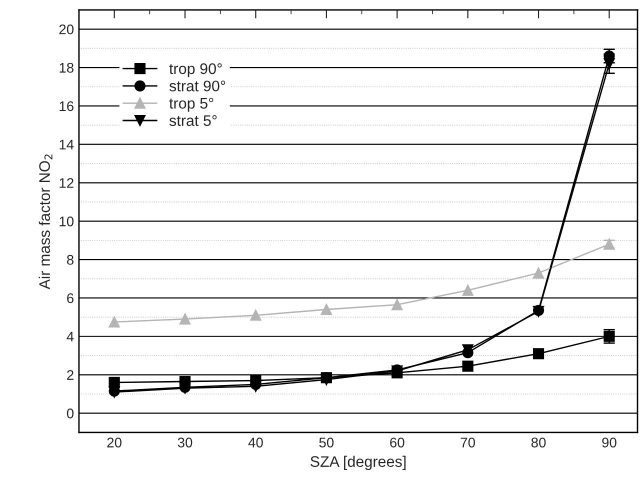 The width and height of the screenshot is (642, 497). What do you see at coordinates (191, 105) in the screenshot?
I see `legend-label: trop 5°` at bounding box center [191, 105].